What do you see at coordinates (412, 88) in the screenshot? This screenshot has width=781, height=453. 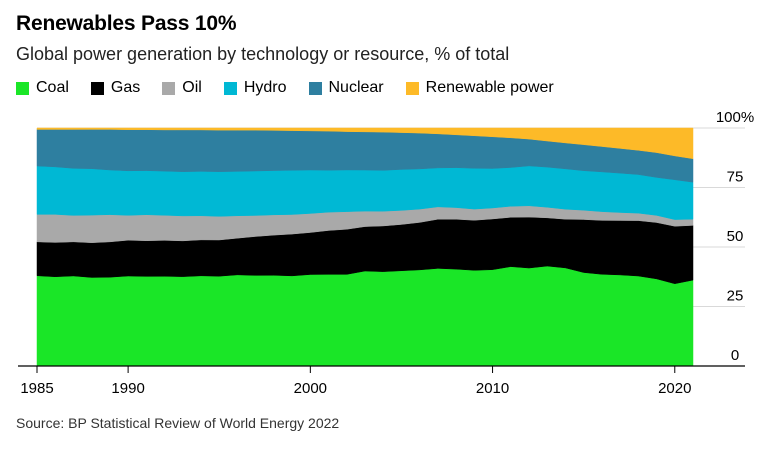 I see `legend-swatch-renewable` at bounding box center [412, 88].